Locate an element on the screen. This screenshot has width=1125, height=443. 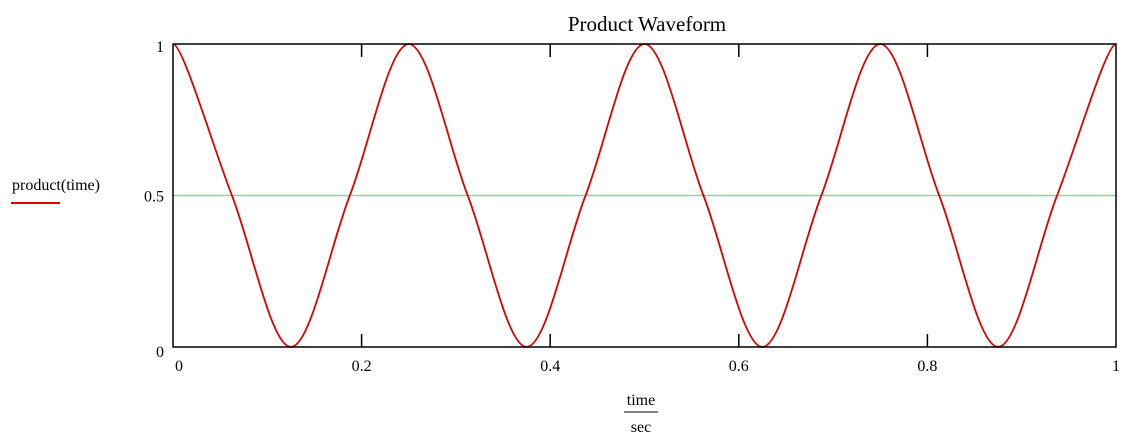
y-tick-label: 0 is located at coordinates (160, 352).